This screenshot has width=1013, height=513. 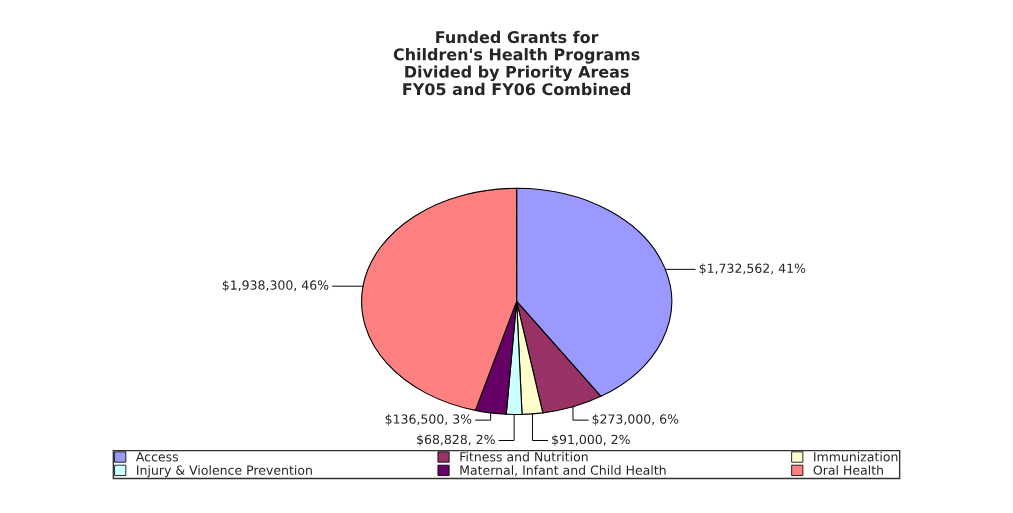 I want to click on data-label: $68,828, 2%, so click(x=456, y=440).